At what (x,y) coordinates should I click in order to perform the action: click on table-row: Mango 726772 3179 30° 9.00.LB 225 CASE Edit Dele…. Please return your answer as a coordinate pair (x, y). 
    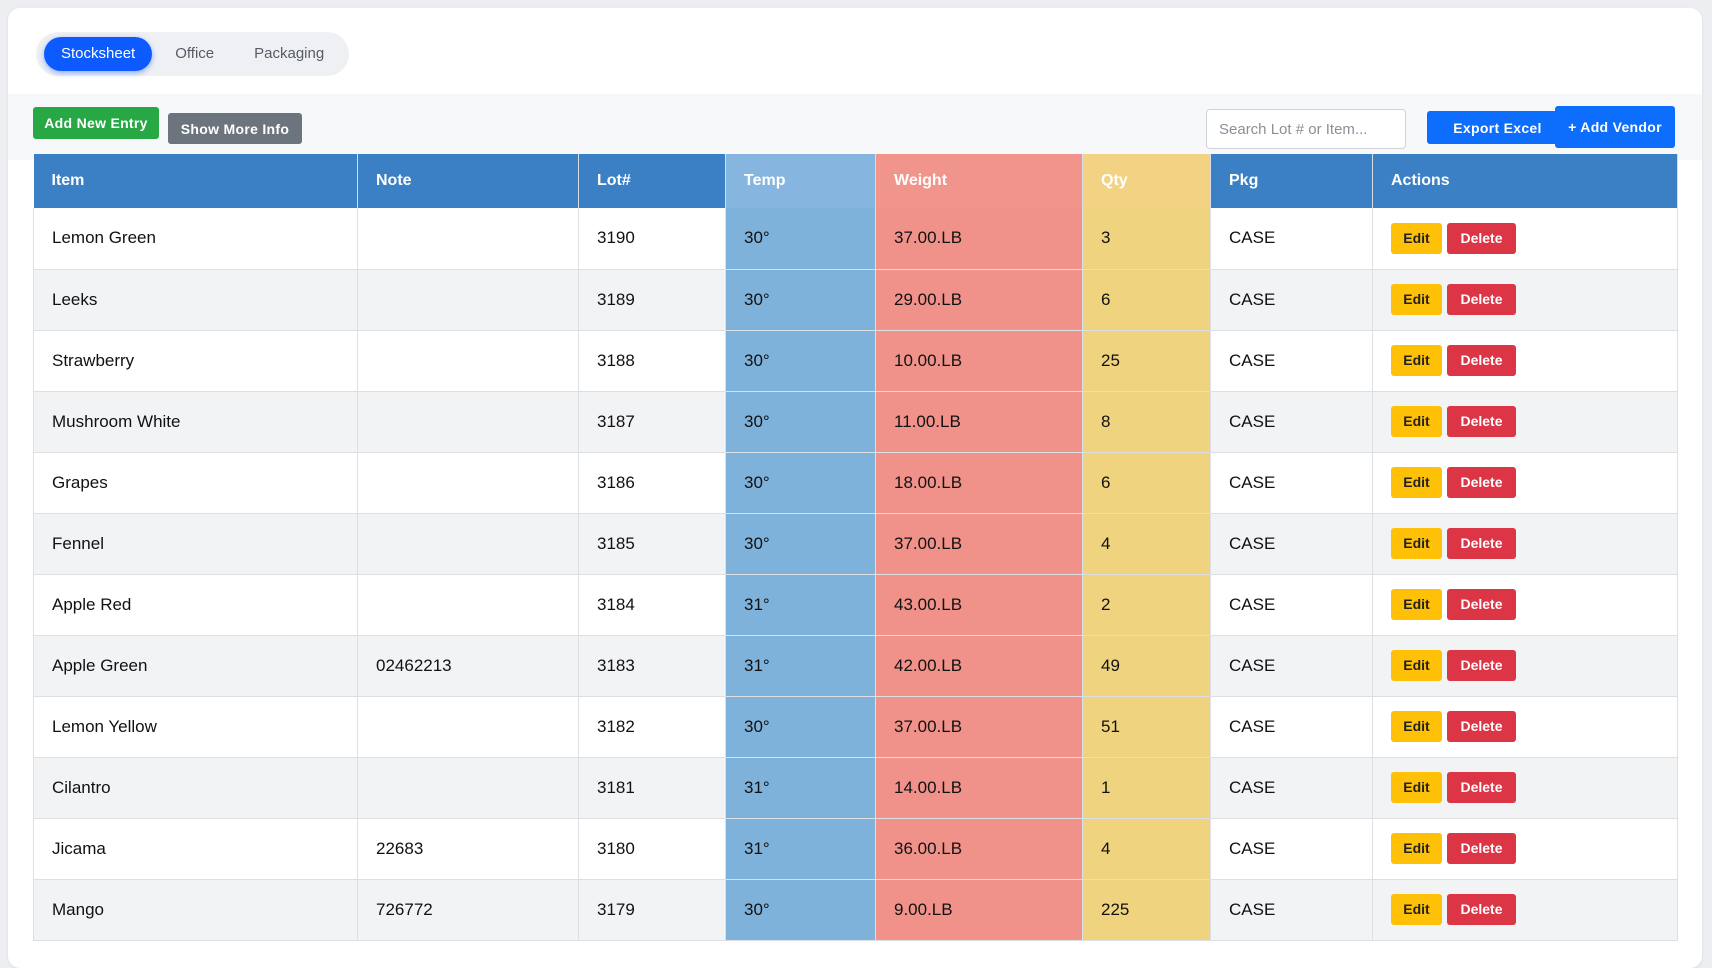
    Looking at the image, I should click on (855, 910).